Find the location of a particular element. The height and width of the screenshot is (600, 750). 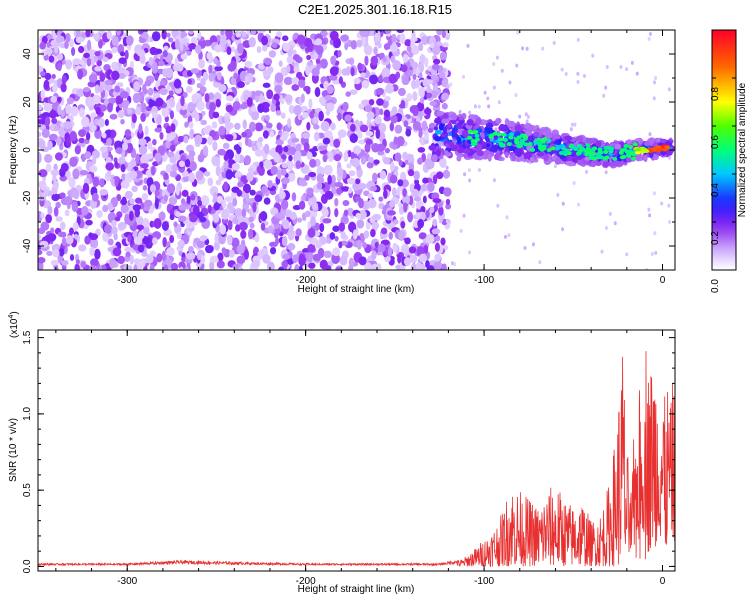

x-tick-label: -100 is located at coordinates (484, 280).